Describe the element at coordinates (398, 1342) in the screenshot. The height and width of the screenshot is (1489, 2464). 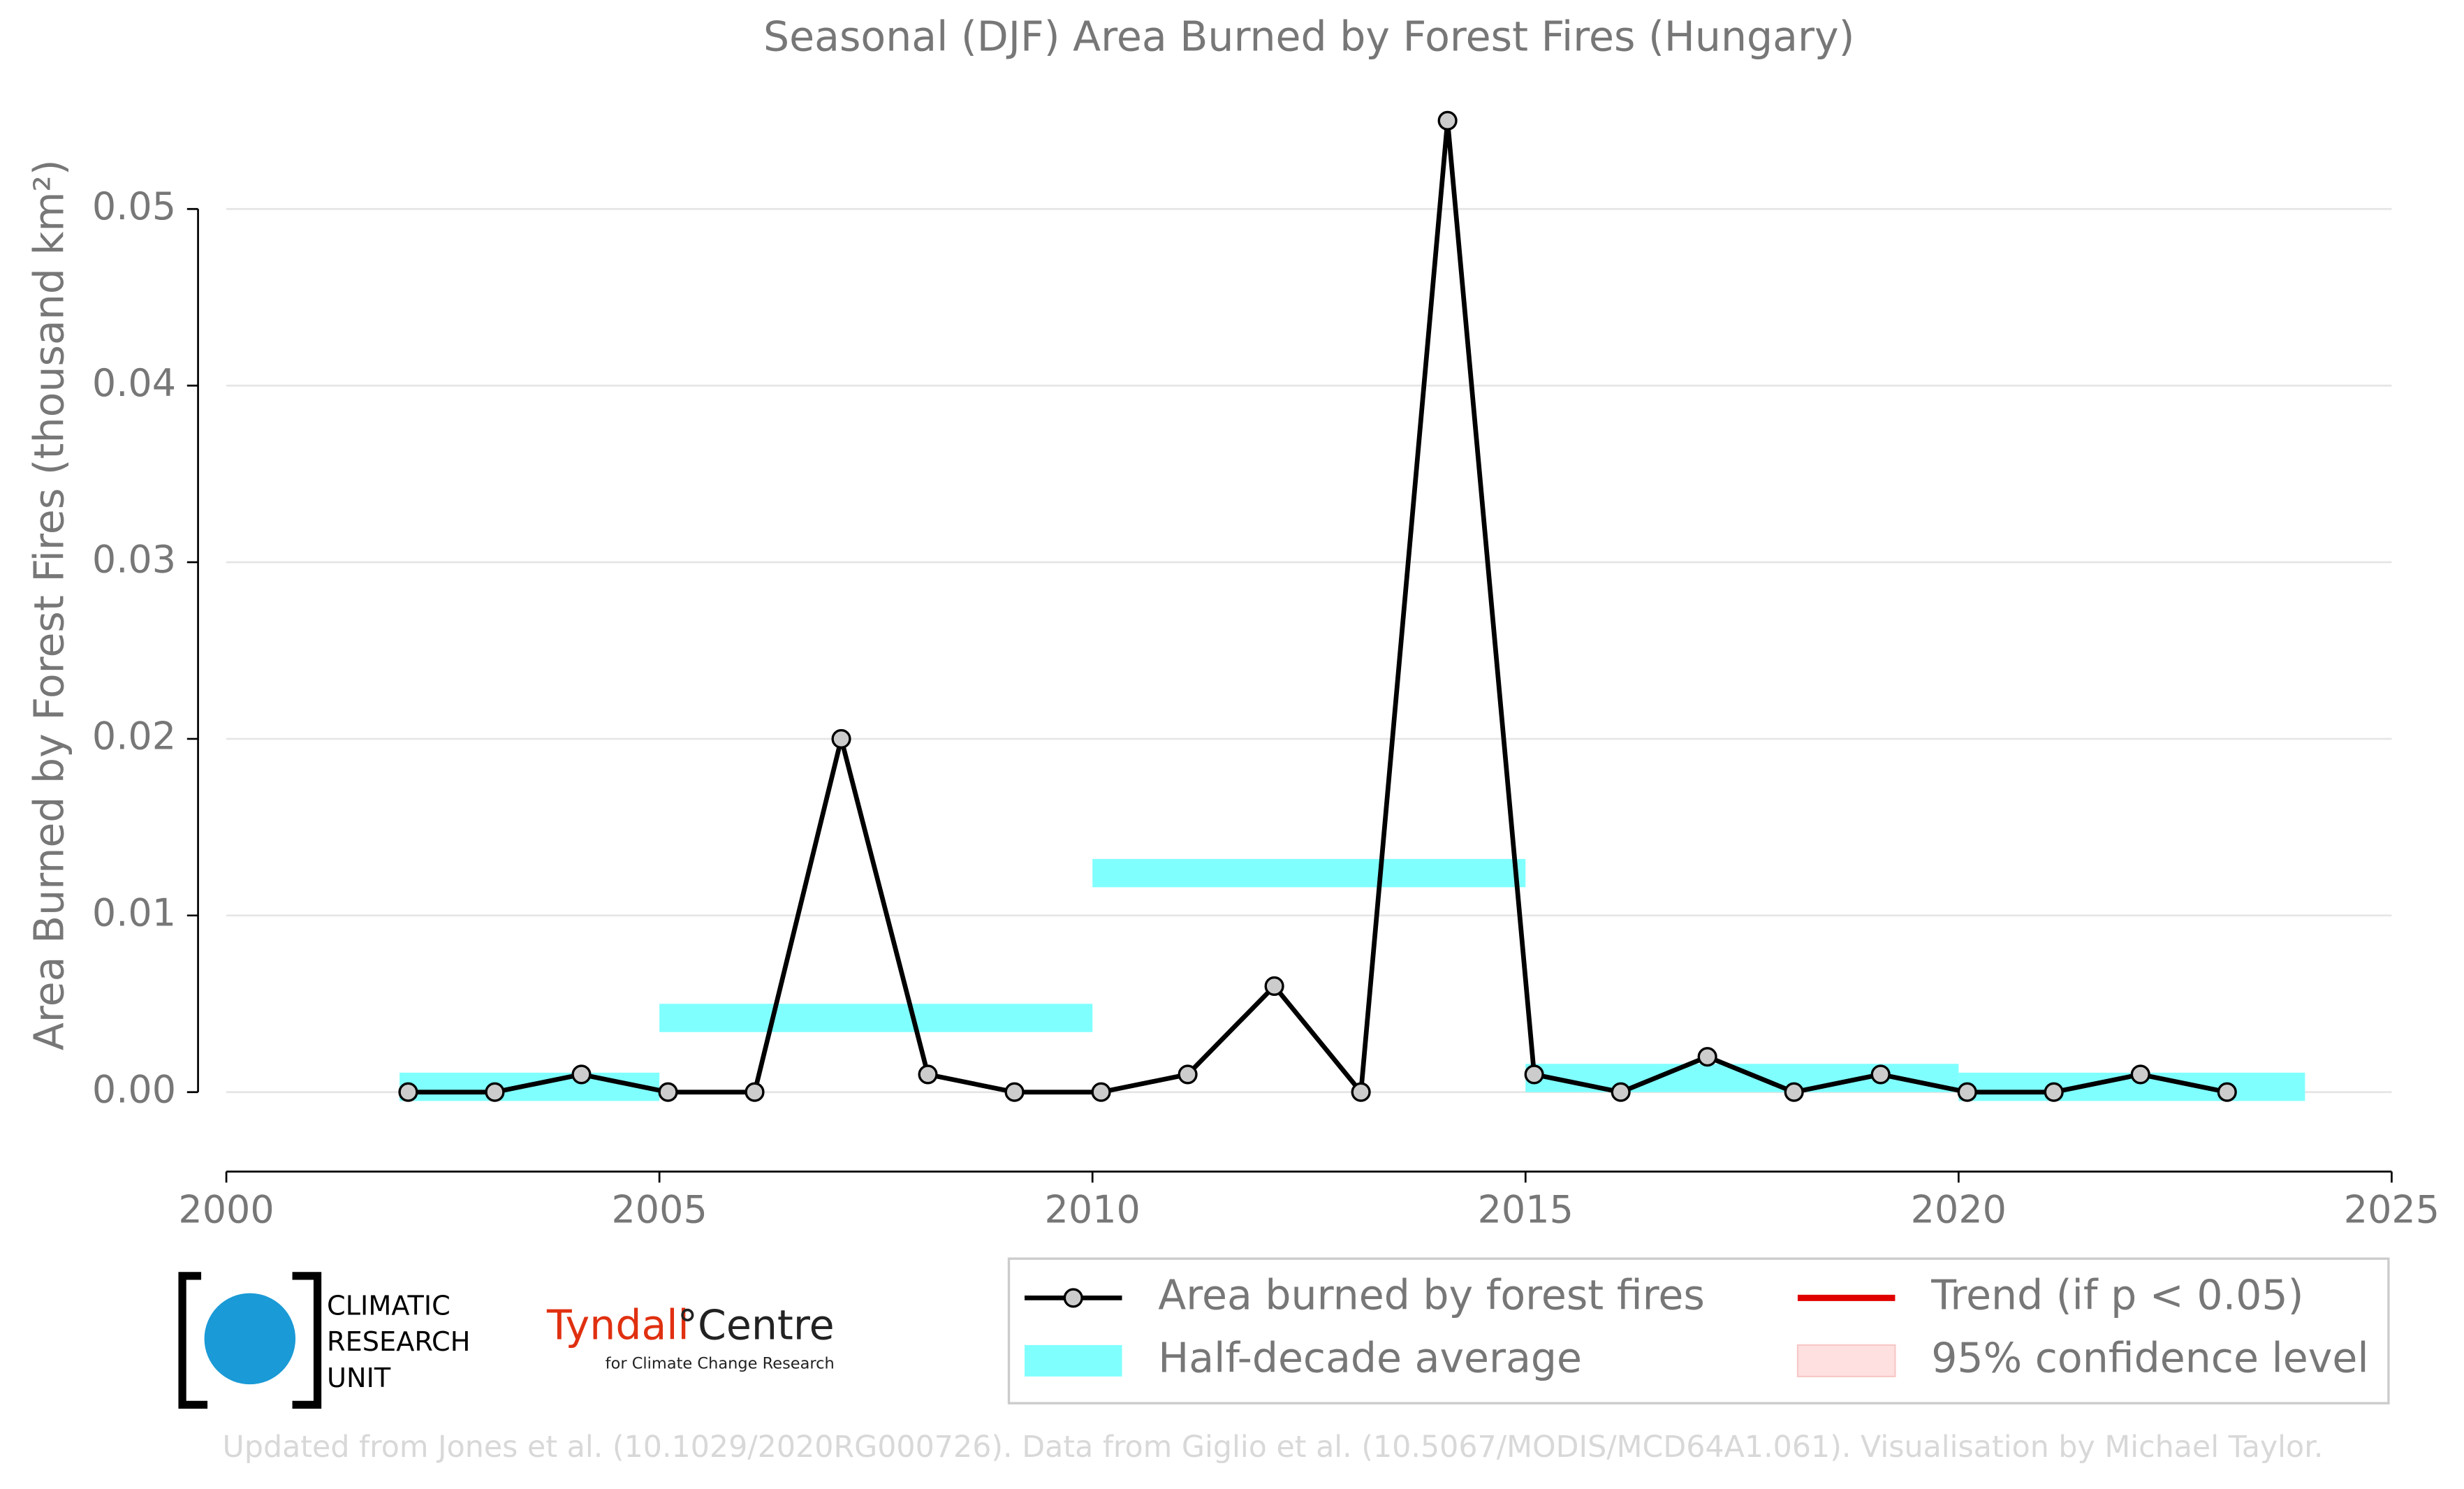
I see `logo-text: RESEARCH` at that location.